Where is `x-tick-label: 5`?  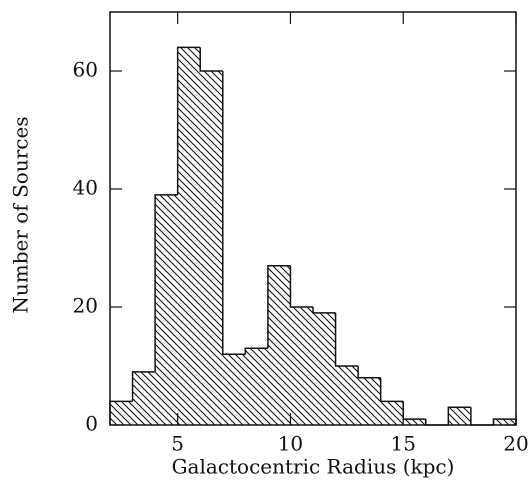
x-tick-label: 5 is located at coordinates (177, 444).